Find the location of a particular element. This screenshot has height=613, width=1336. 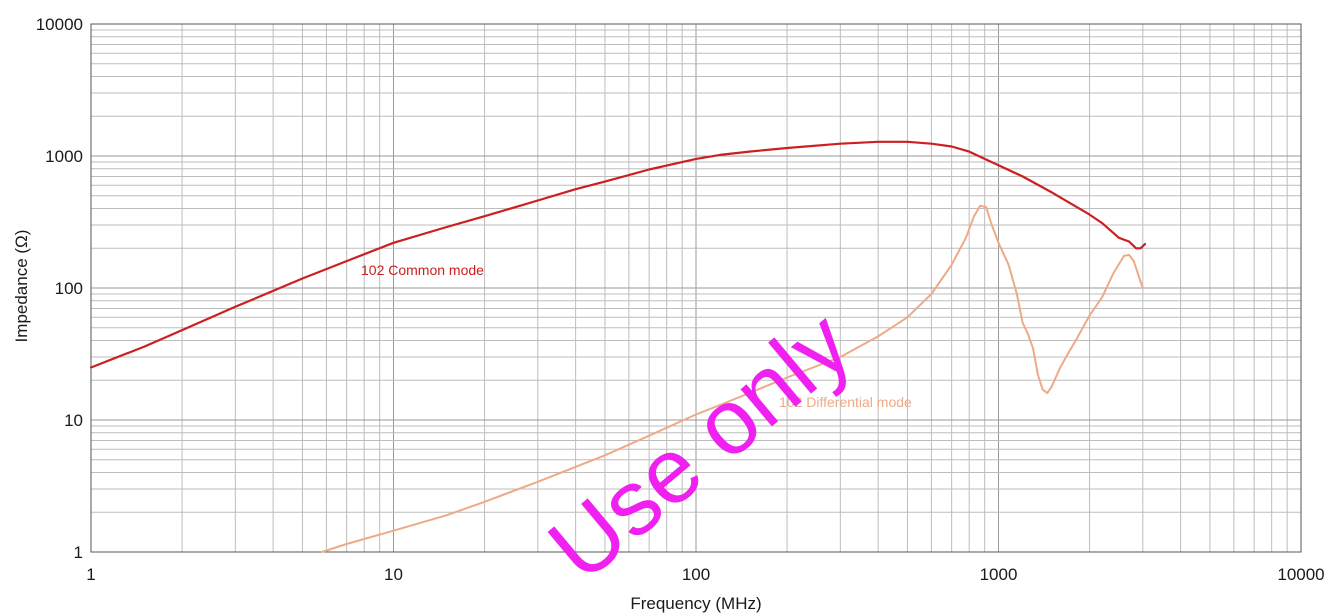

common-mode-label: 102 Common mode is located at coordinates (422, 270).